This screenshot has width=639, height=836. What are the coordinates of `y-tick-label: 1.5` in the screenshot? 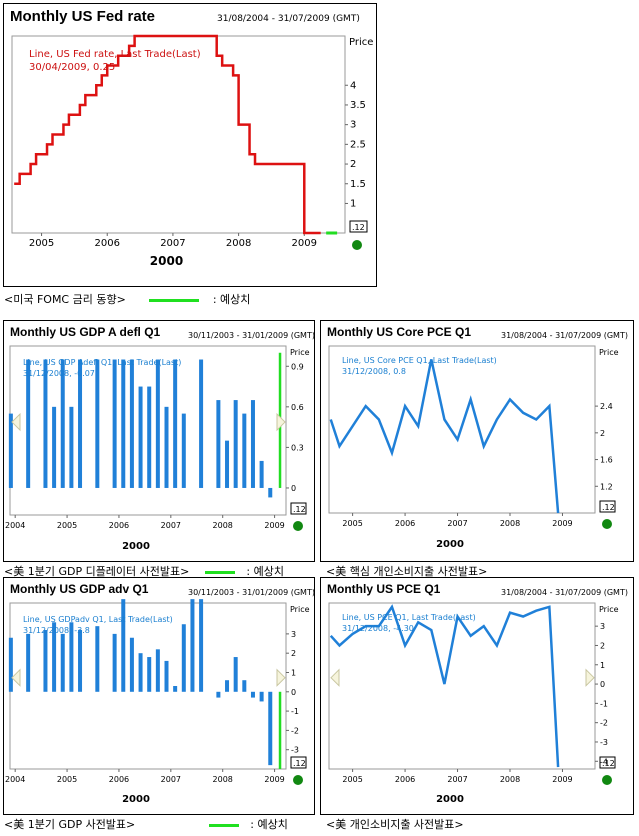 It's located at (358, 184).